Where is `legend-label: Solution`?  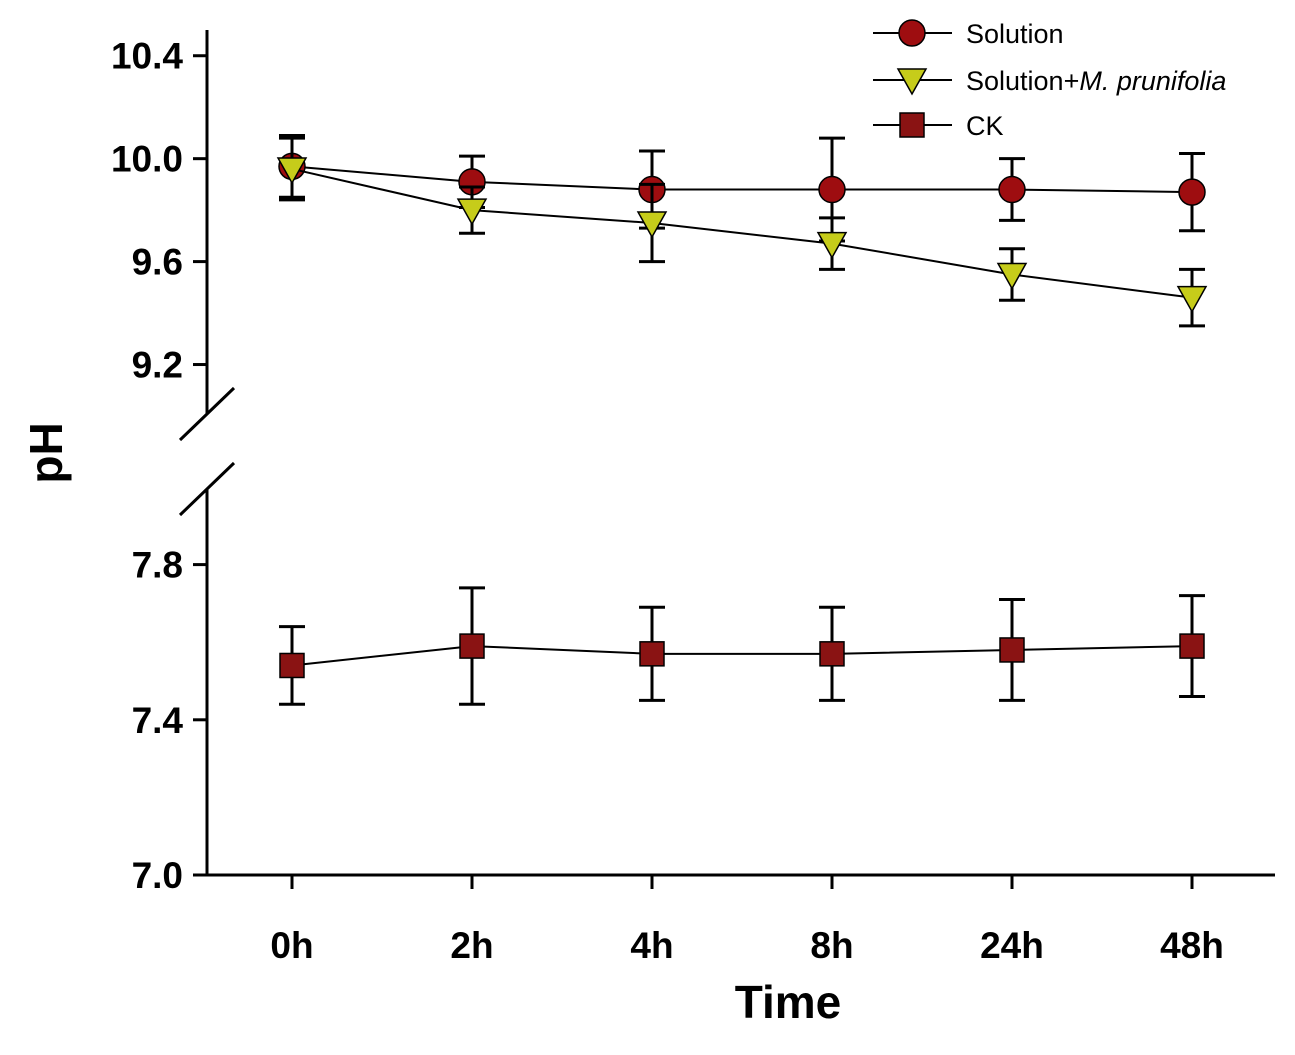
legend-label: Solution is located at coordinates (1015, 34).